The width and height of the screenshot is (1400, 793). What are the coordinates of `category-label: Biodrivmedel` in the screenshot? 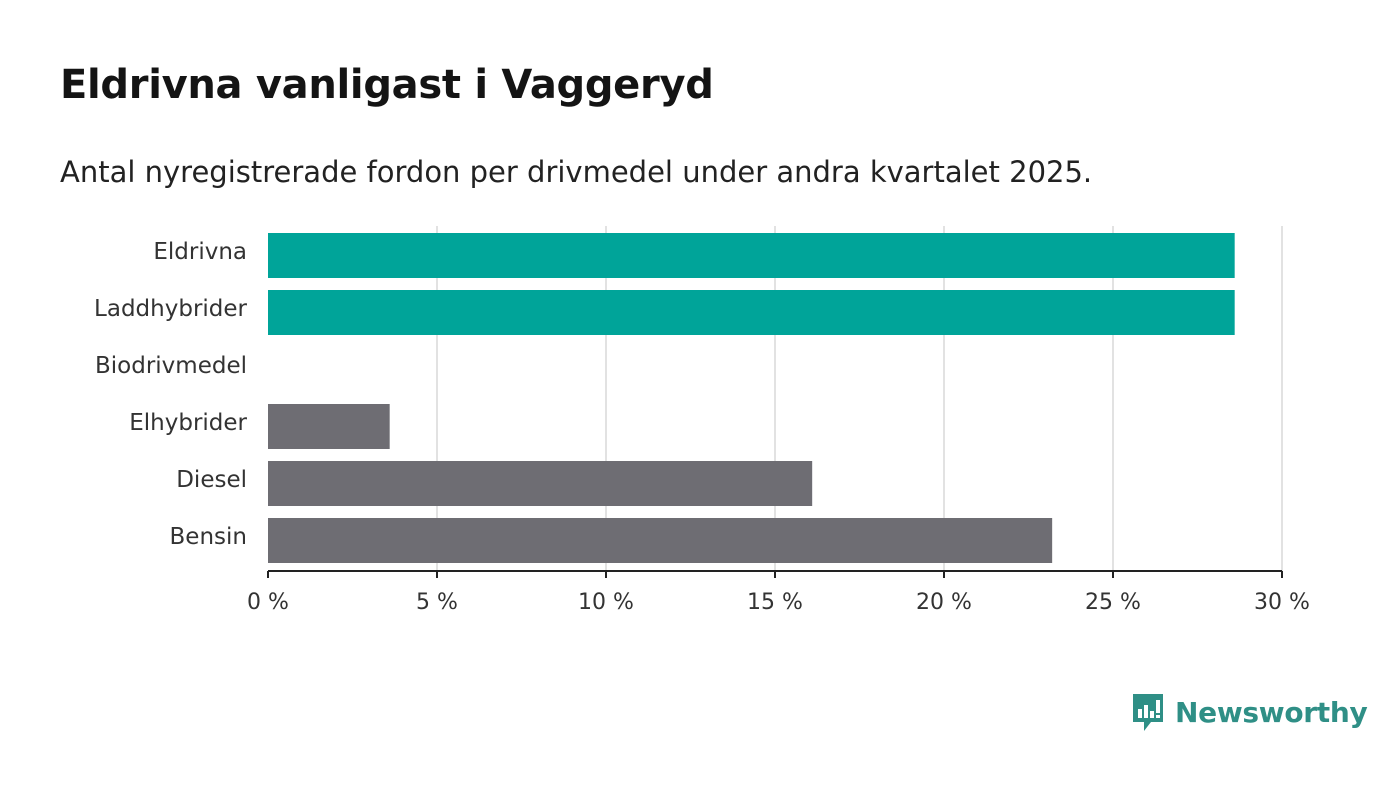 It's located at (171, 366).